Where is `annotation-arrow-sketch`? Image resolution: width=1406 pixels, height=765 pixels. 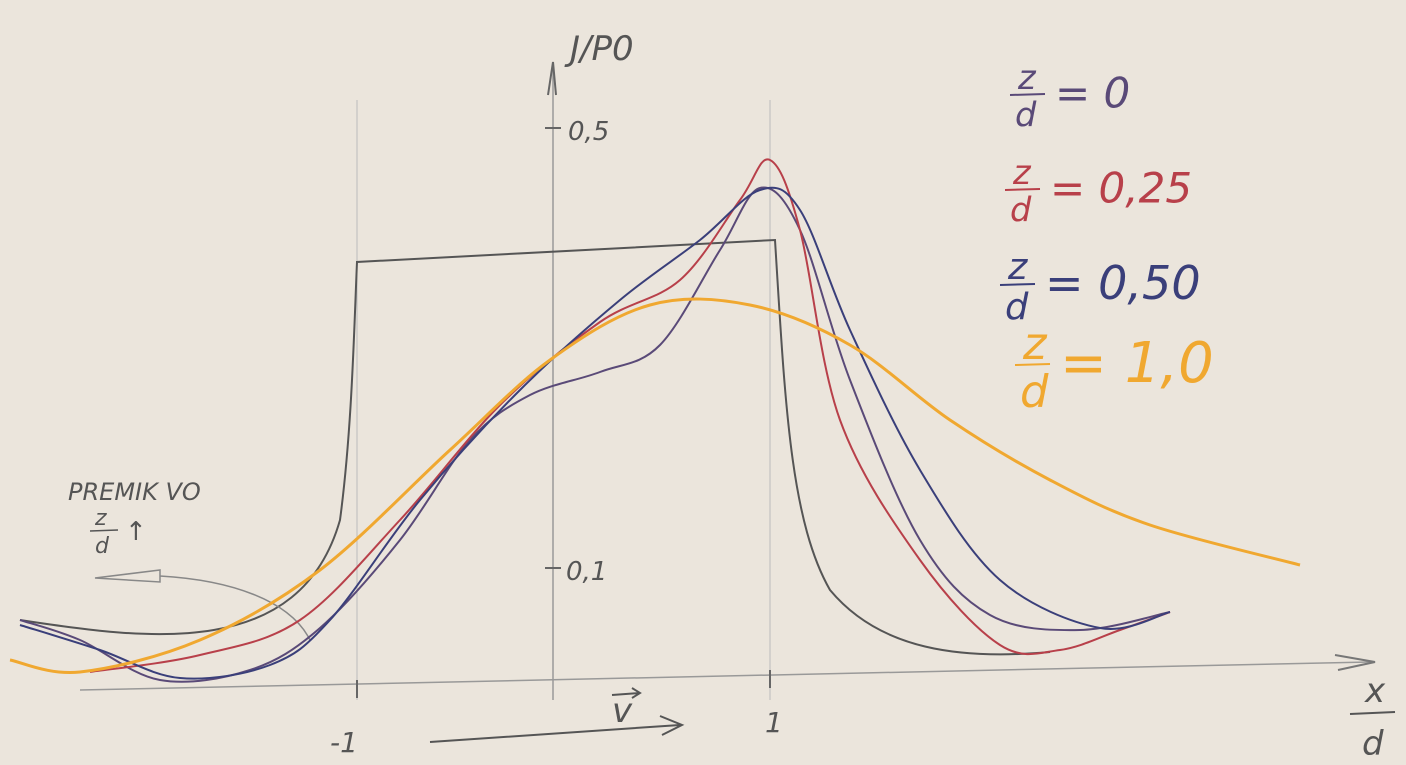 annotation-arrow-sketch is located at coordinates (202, 605).